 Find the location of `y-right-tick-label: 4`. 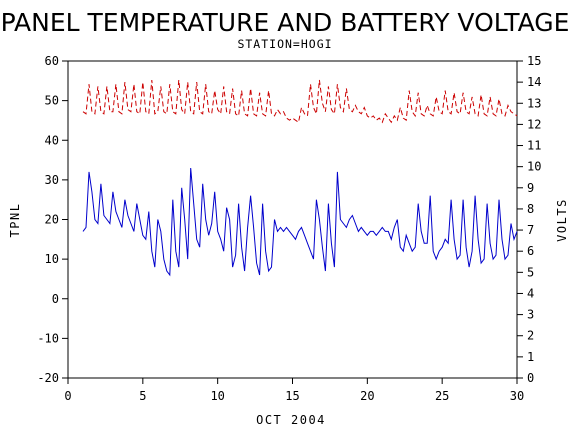

y-right-tick-label: 4 is located at coordinates (530, 293).